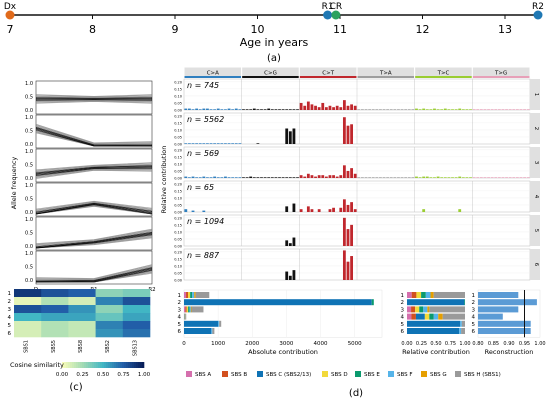  What do you see at coordinates (474, 296) in the screenshot?
I see `rec-row-label: 1` at bounding box center [474, 296].